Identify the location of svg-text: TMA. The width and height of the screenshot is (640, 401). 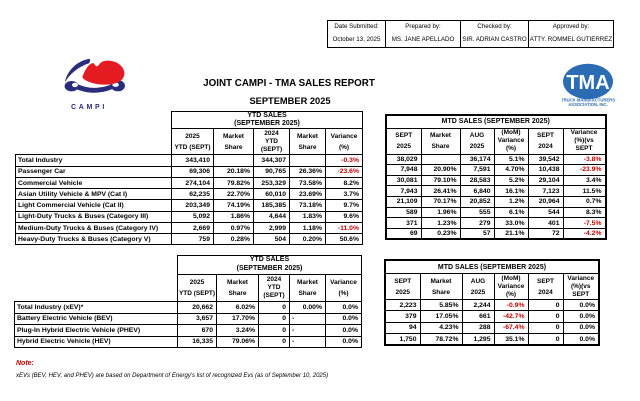
(587, 83).